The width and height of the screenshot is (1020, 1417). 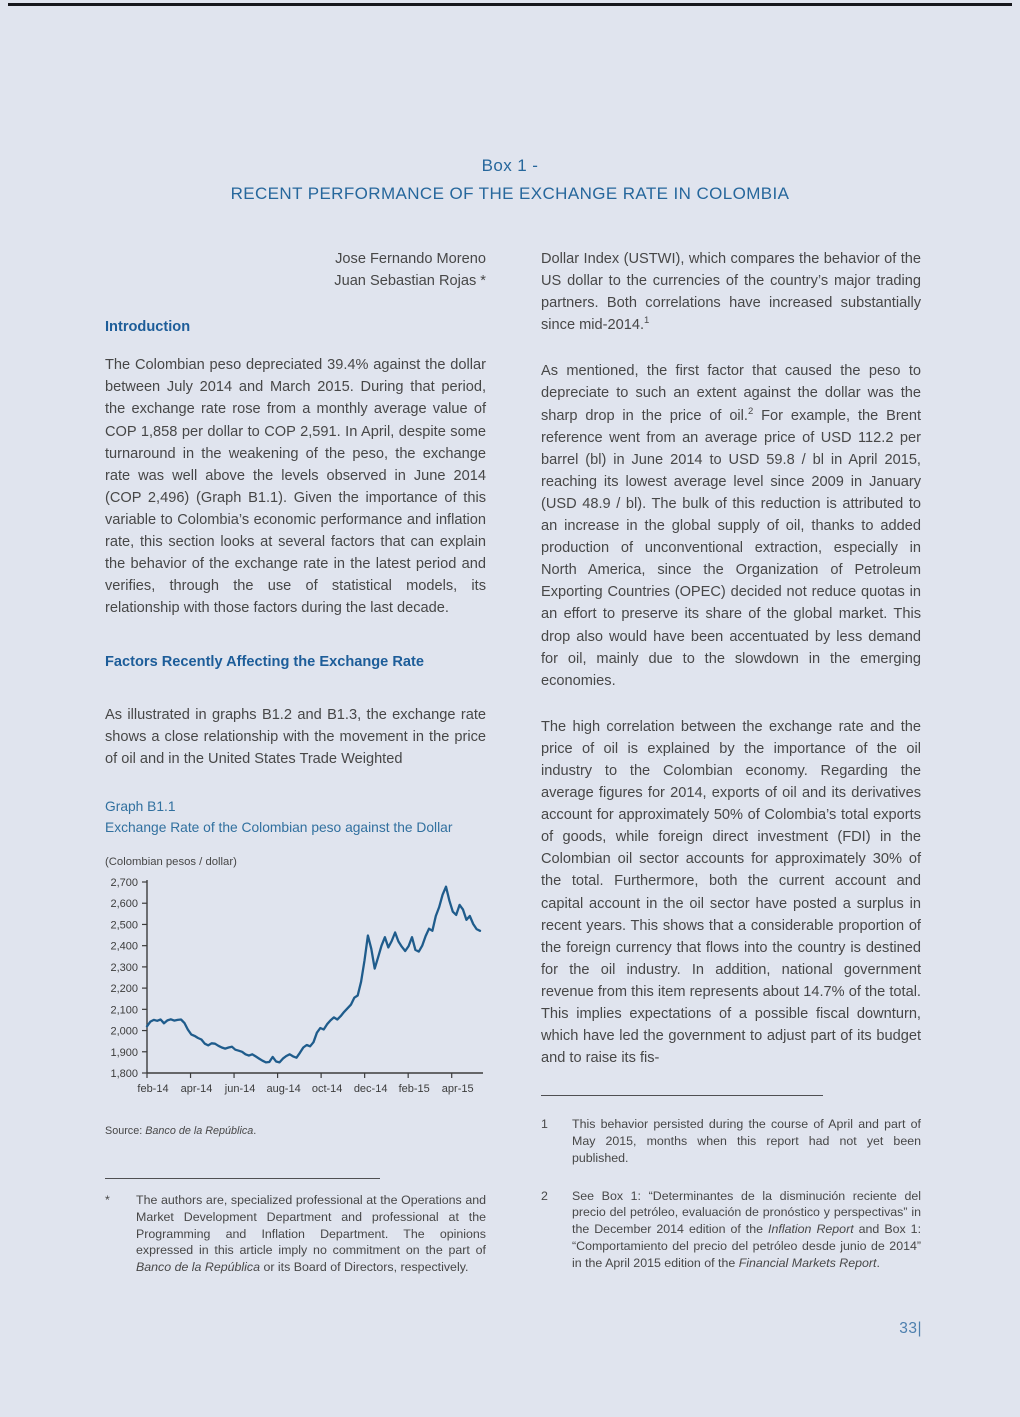 What do you see at coordinates (124, 947) in the screenshot?
I see `svg-text: 2,400` at bounding box center [124, 947].